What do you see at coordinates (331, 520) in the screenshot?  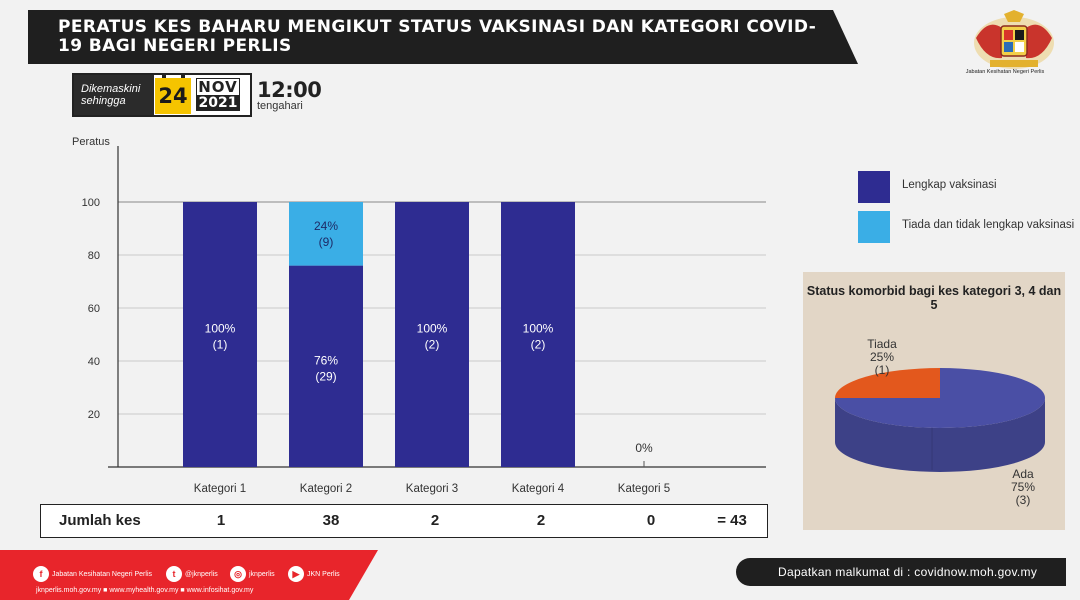 I see `total-kategori-2: 38` at bounding box center [331, 520].